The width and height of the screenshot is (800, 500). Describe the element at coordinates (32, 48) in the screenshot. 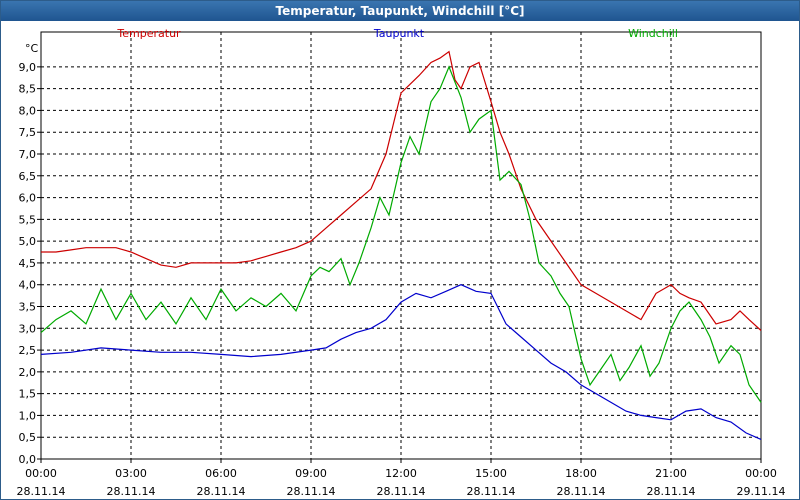

I see `y-unit-label: °C` at that location.